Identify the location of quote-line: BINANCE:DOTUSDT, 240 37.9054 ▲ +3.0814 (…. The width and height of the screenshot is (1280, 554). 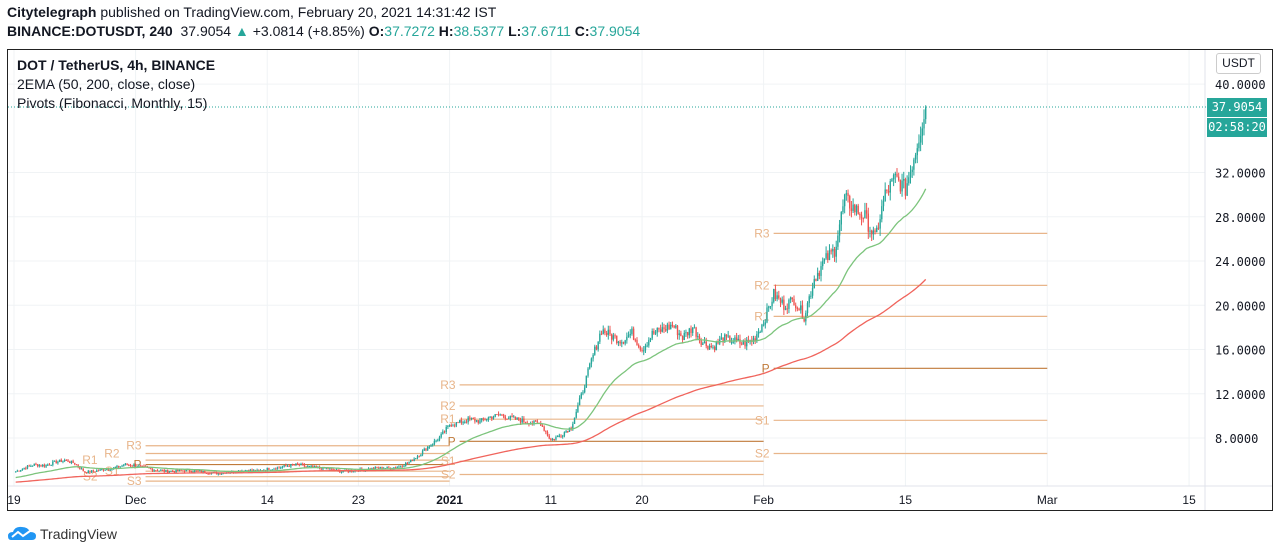
(323, 31).